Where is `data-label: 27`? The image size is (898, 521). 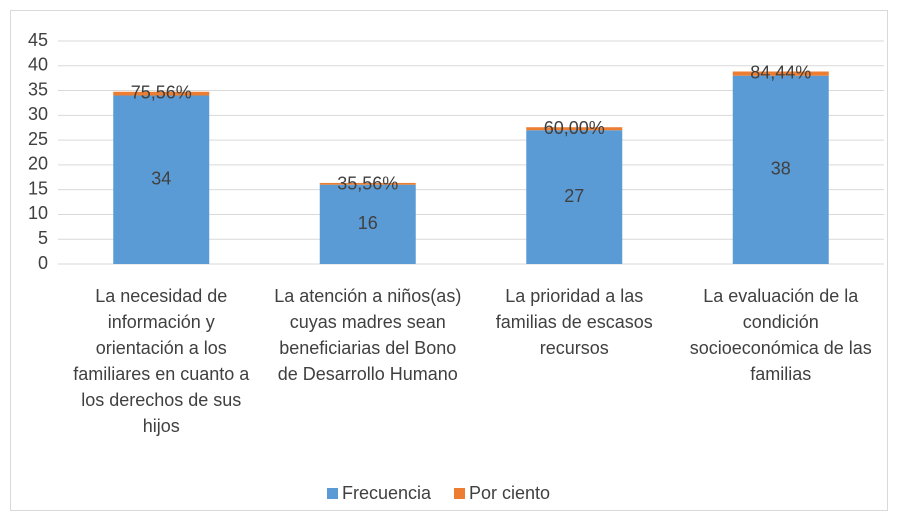
data-label: 27 is located at coordinates (574, 196).